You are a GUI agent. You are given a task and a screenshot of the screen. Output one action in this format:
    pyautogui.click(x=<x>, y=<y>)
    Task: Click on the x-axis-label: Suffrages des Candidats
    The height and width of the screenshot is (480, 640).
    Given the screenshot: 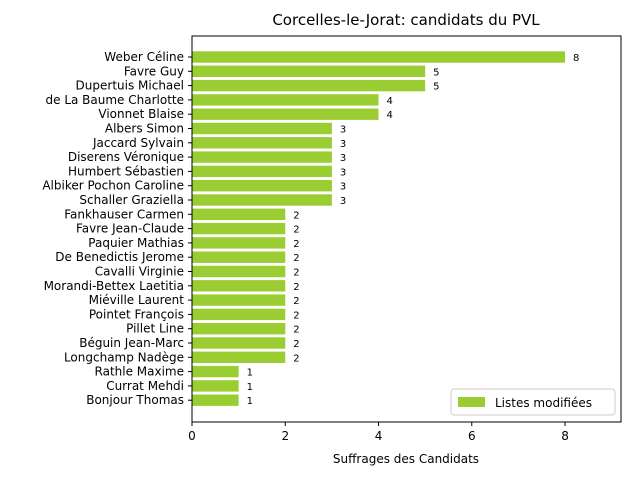 What is the action you would take?
    pyautogui.click(x=406, y=459)
    